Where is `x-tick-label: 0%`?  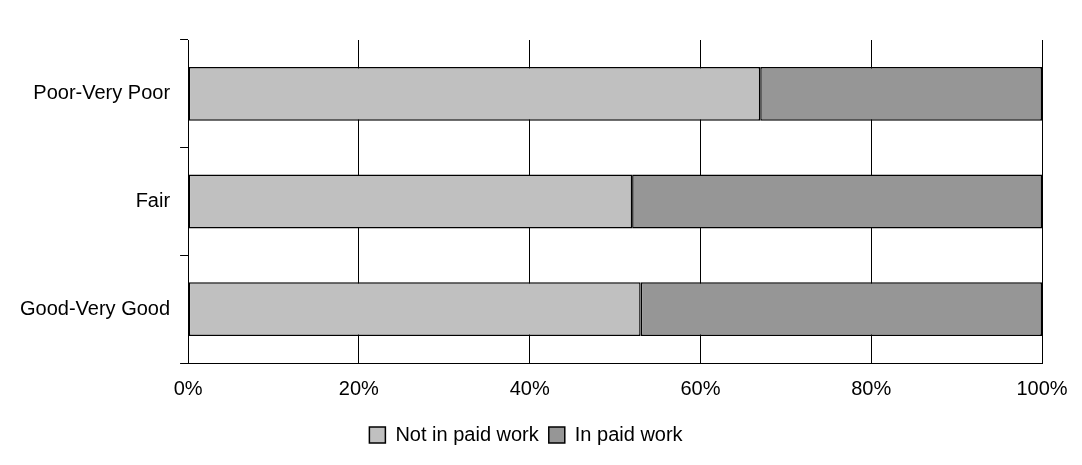
x-tick-label: 0% is located at coordinates (188, 387).